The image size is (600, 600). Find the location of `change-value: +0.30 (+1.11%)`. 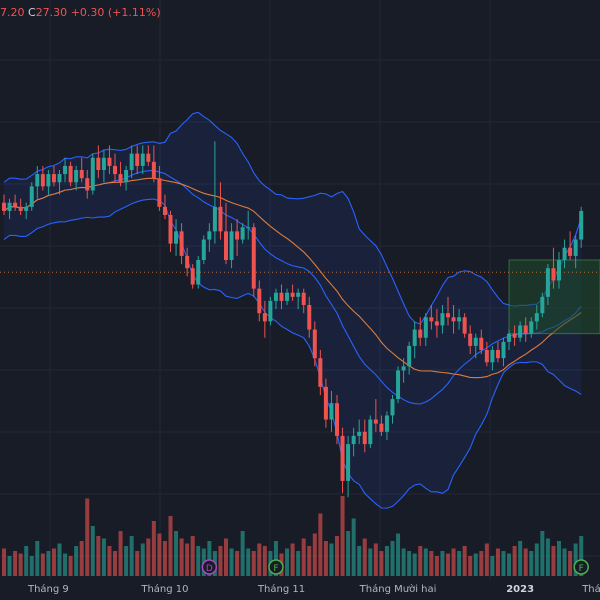

change-value: +0.30 (+1.11%) is located at coordinates (115, 12).